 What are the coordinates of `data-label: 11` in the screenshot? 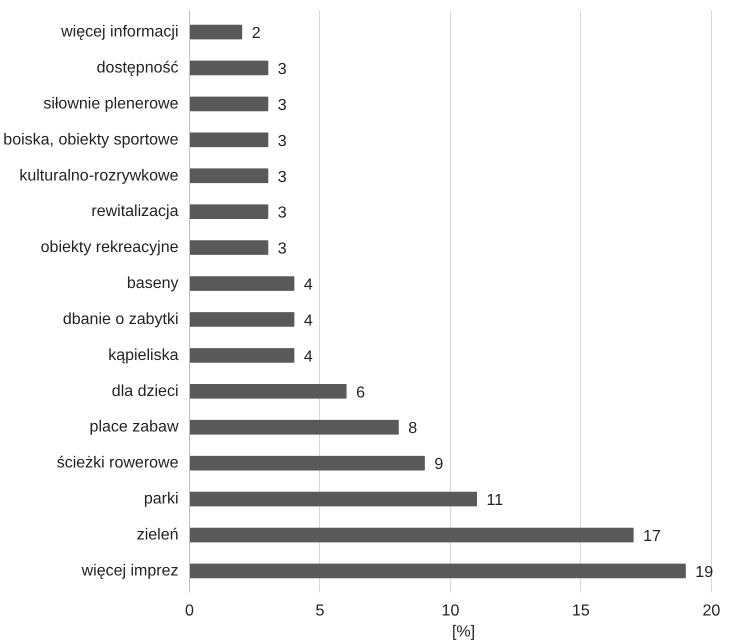 It's located at (495, 501).